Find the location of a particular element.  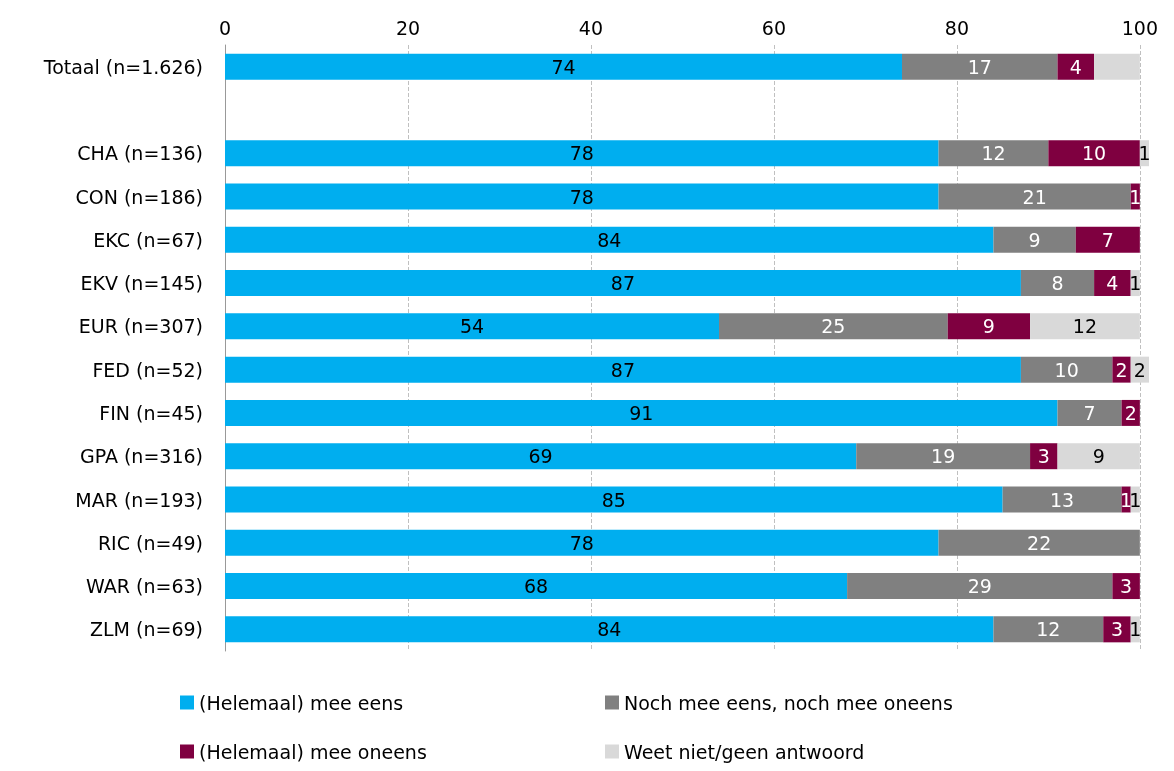

y-tick-label: EKV (n=145) is located at coordinates (141, 283).